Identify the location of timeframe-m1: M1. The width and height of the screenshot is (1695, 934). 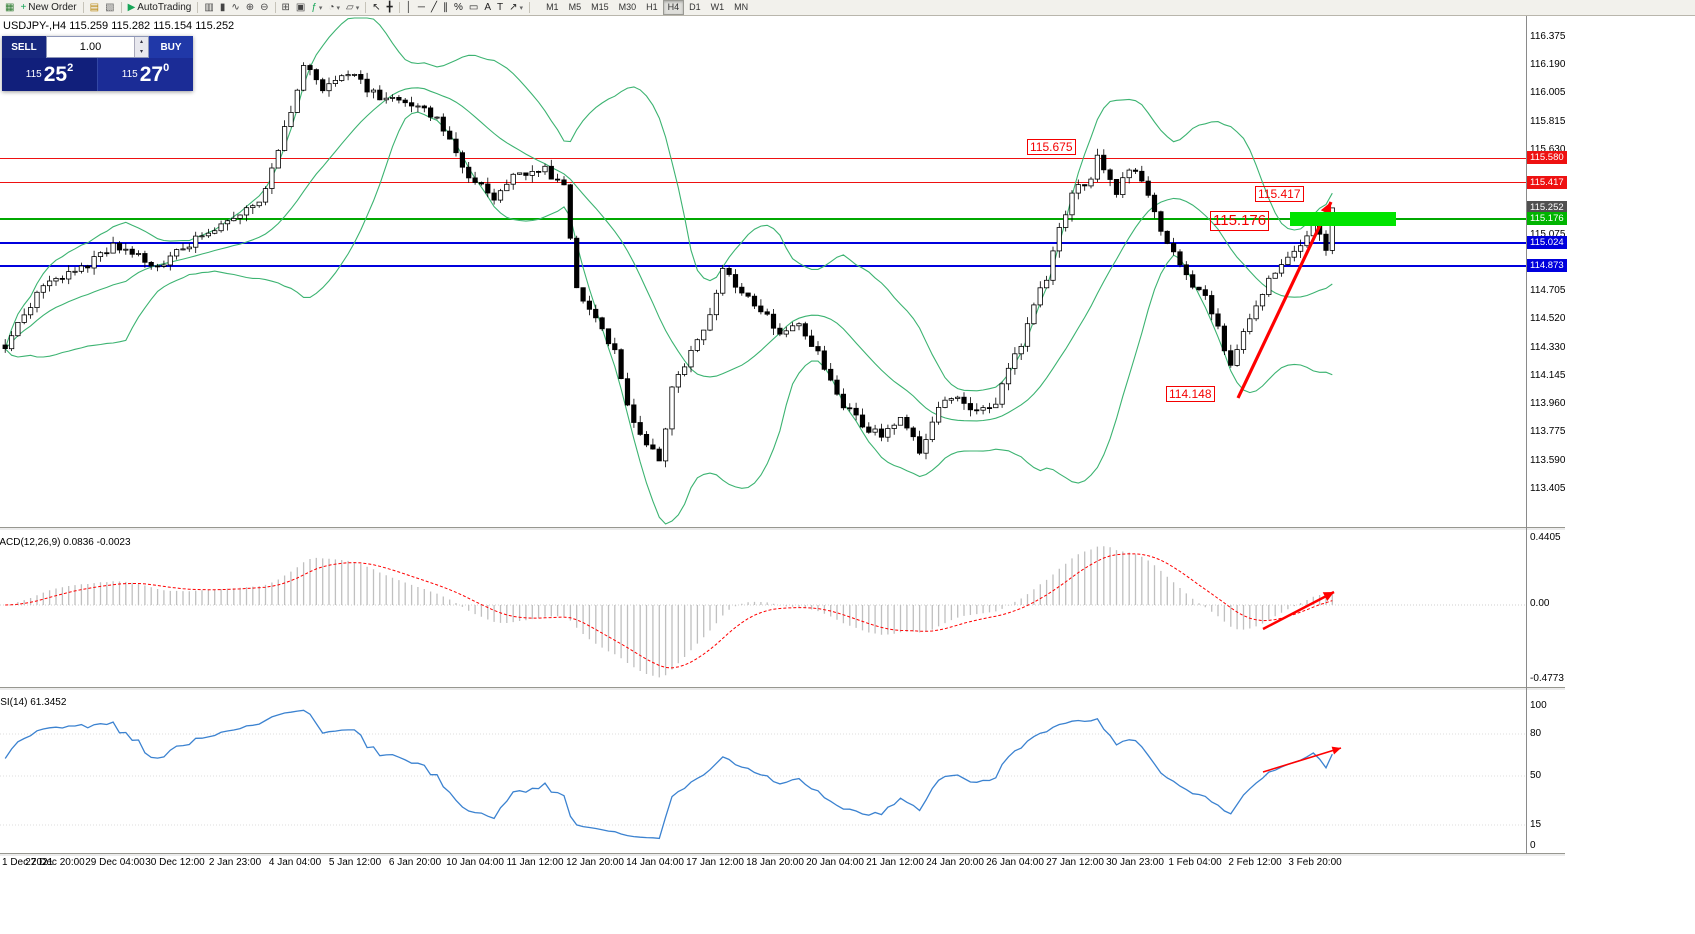
(552, 7).